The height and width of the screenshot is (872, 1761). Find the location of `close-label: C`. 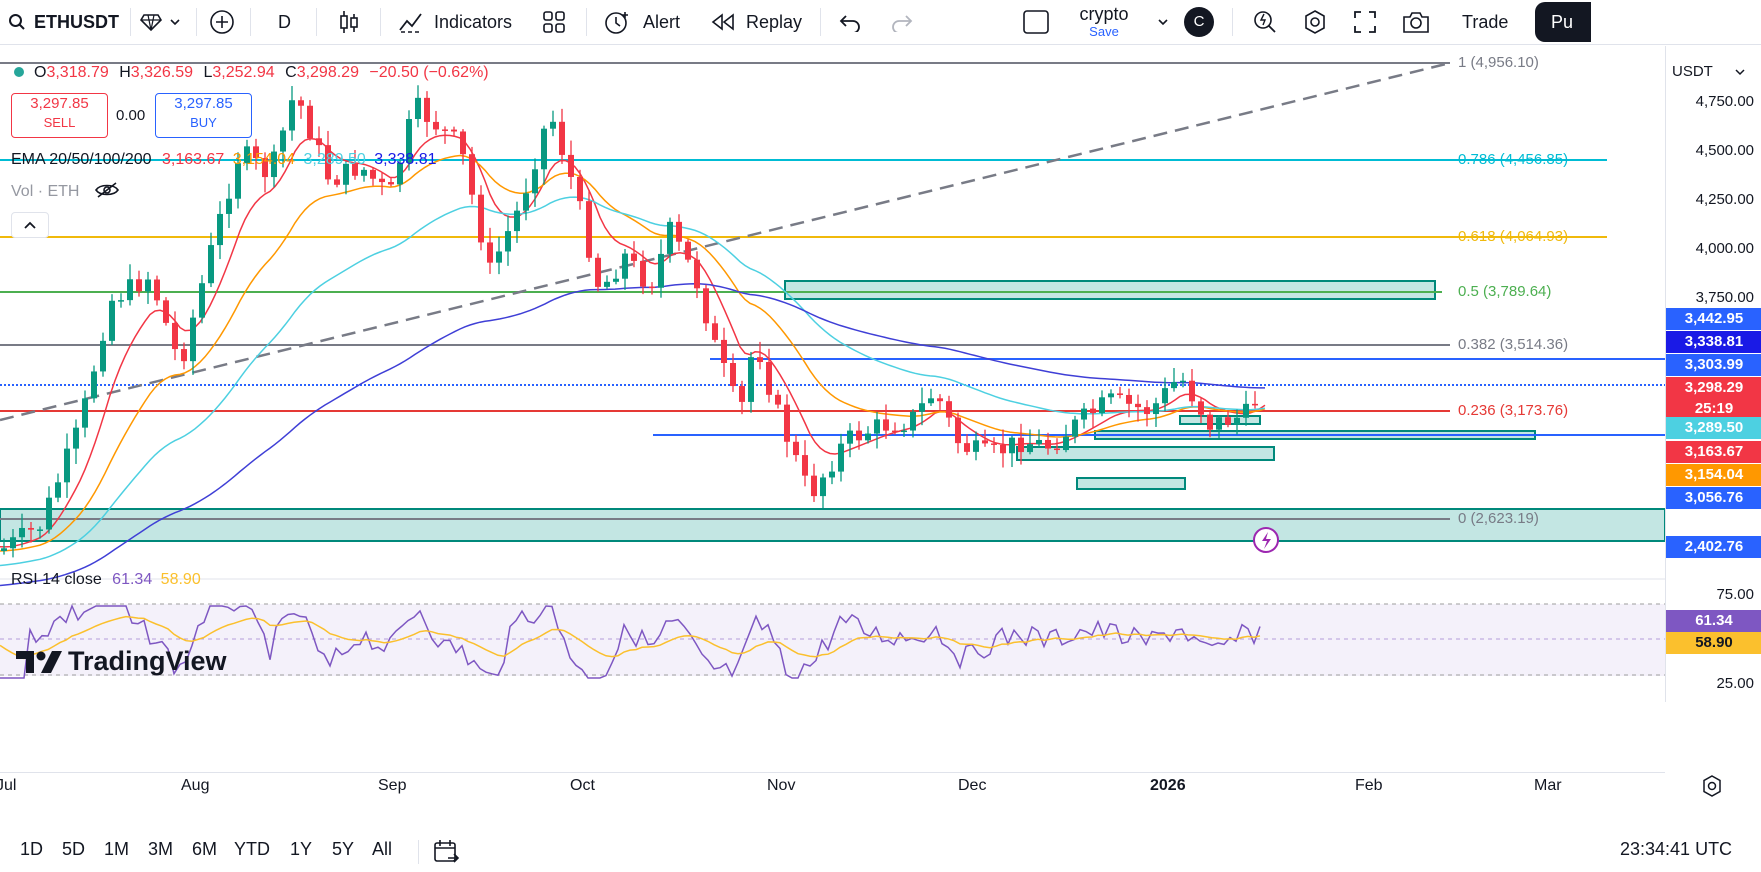

close-label: C is located at coordinates (291, 72).